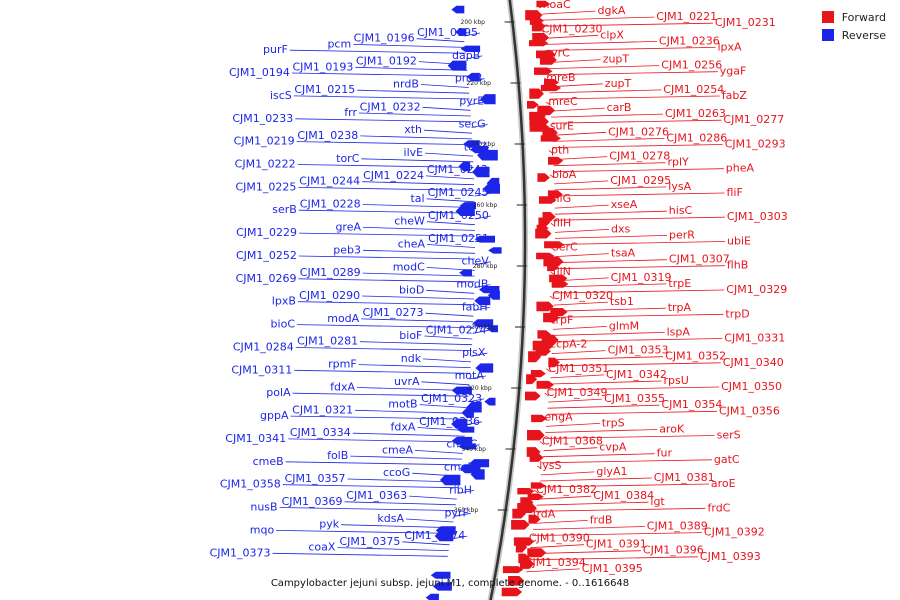  I want to click on reverse-gene-label: nusB, so click(263, 507).